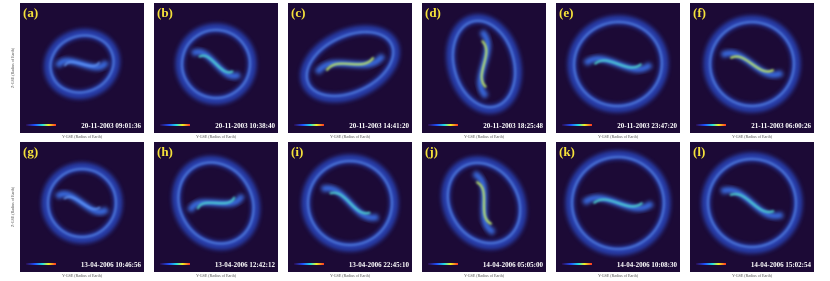 This screenshot has height=281, width=830. What do you see at coordinates (245, 265) in the screenshot?
I see `timestamp: 13-04-2006 12:42:12` at bounding box center [245, 265].